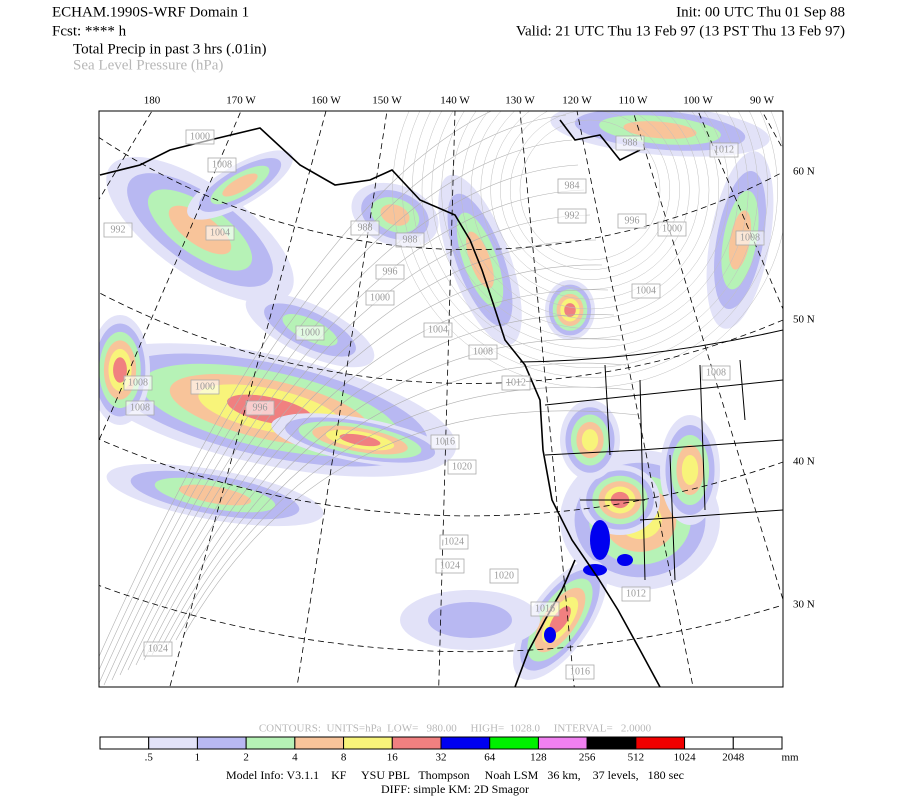 The width and height of the screenshot is (900, 800). Describe the element at coordinates (455, 789) in the screenshot. I see `diff-info: DIFF: simple KM: 2D Smagor` at that location.